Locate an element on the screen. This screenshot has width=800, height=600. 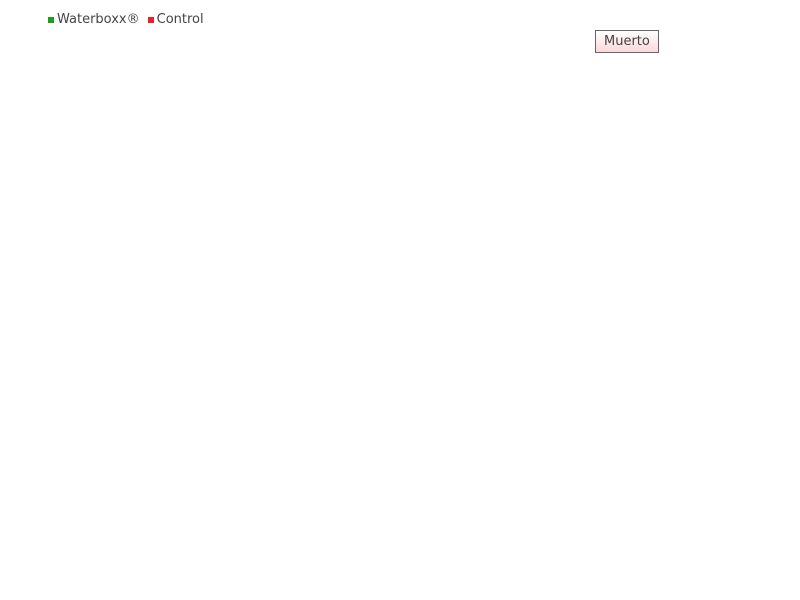
x-tick-label: 6 is located at coordinates (626, 570).